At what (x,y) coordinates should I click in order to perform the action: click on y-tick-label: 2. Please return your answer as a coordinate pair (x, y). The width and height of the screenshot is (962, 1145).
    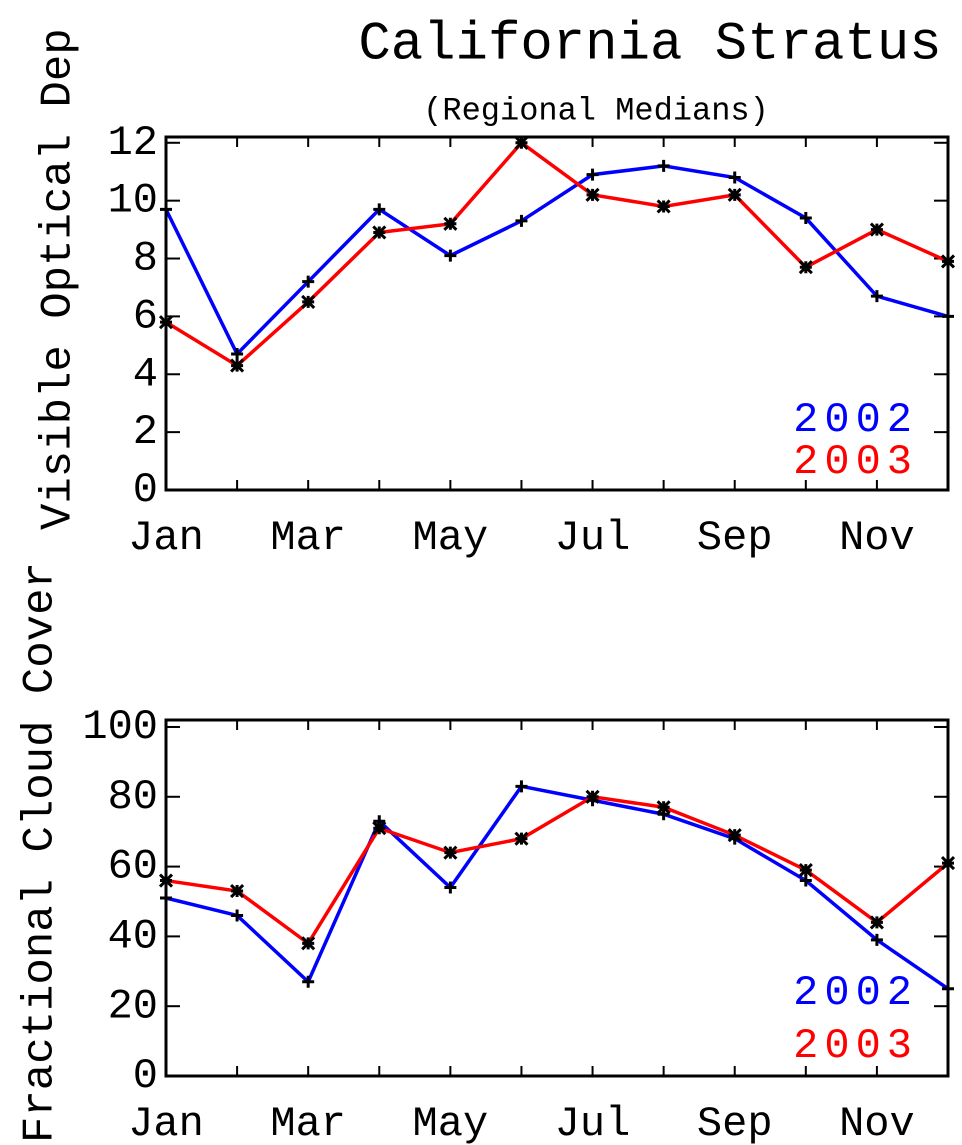
    Looking at the image, I should click on (145, 432).